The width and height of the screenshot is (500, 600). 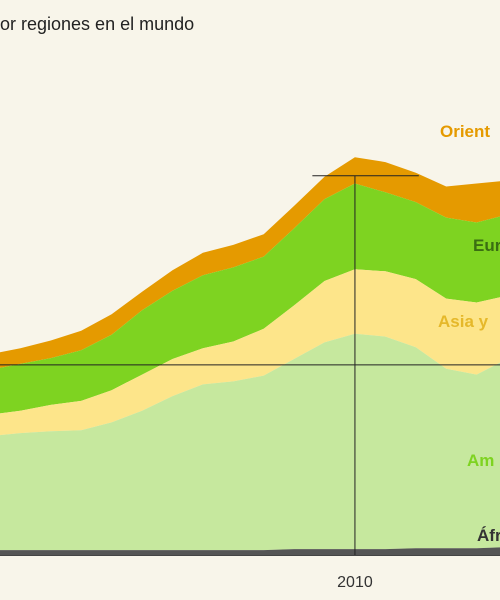 What do you see at coordinates (469, 333) in the screenshot?
I see `series-labels: Áfr Am Asia y Eur Orient` at bounding box center [469, 333].